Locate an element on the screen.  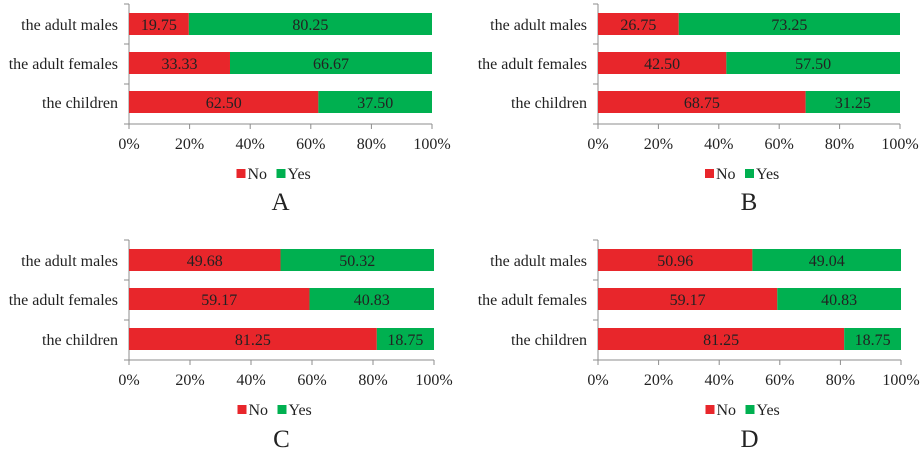
bar-value-label: 18.75 is located at coordinates (873, 340).